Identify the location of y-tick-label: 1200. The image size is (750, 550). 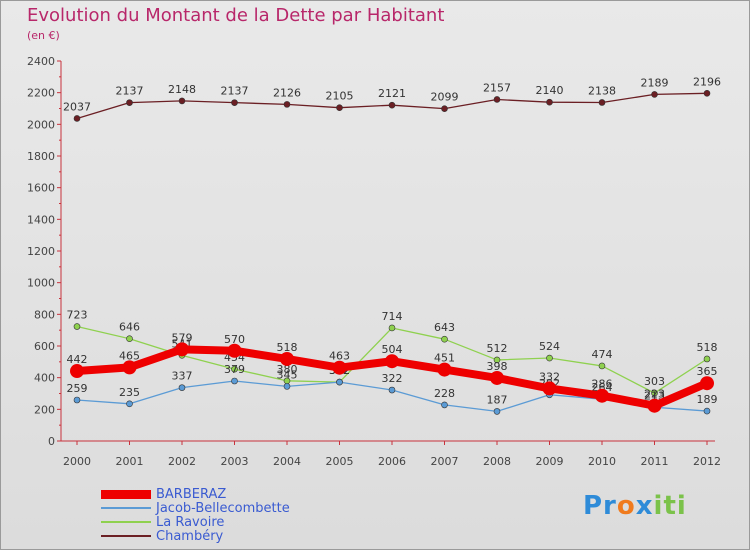
(41, 251).